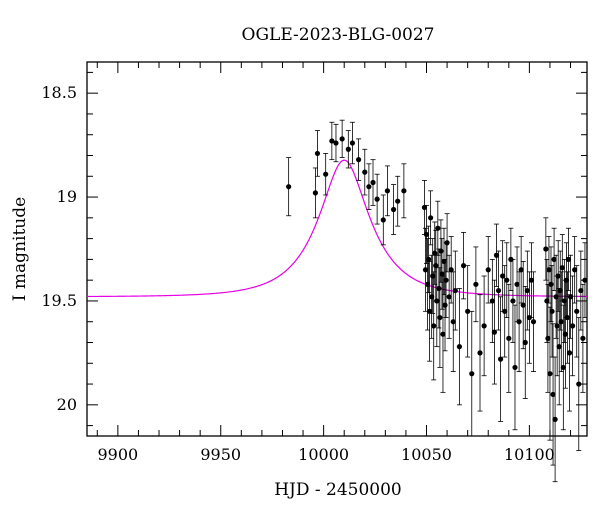 This screenshot has height=512, width=600. Describe the element at coordinates (67, 196) in the screenshot. I see `y-tick-label: 19` at that location.